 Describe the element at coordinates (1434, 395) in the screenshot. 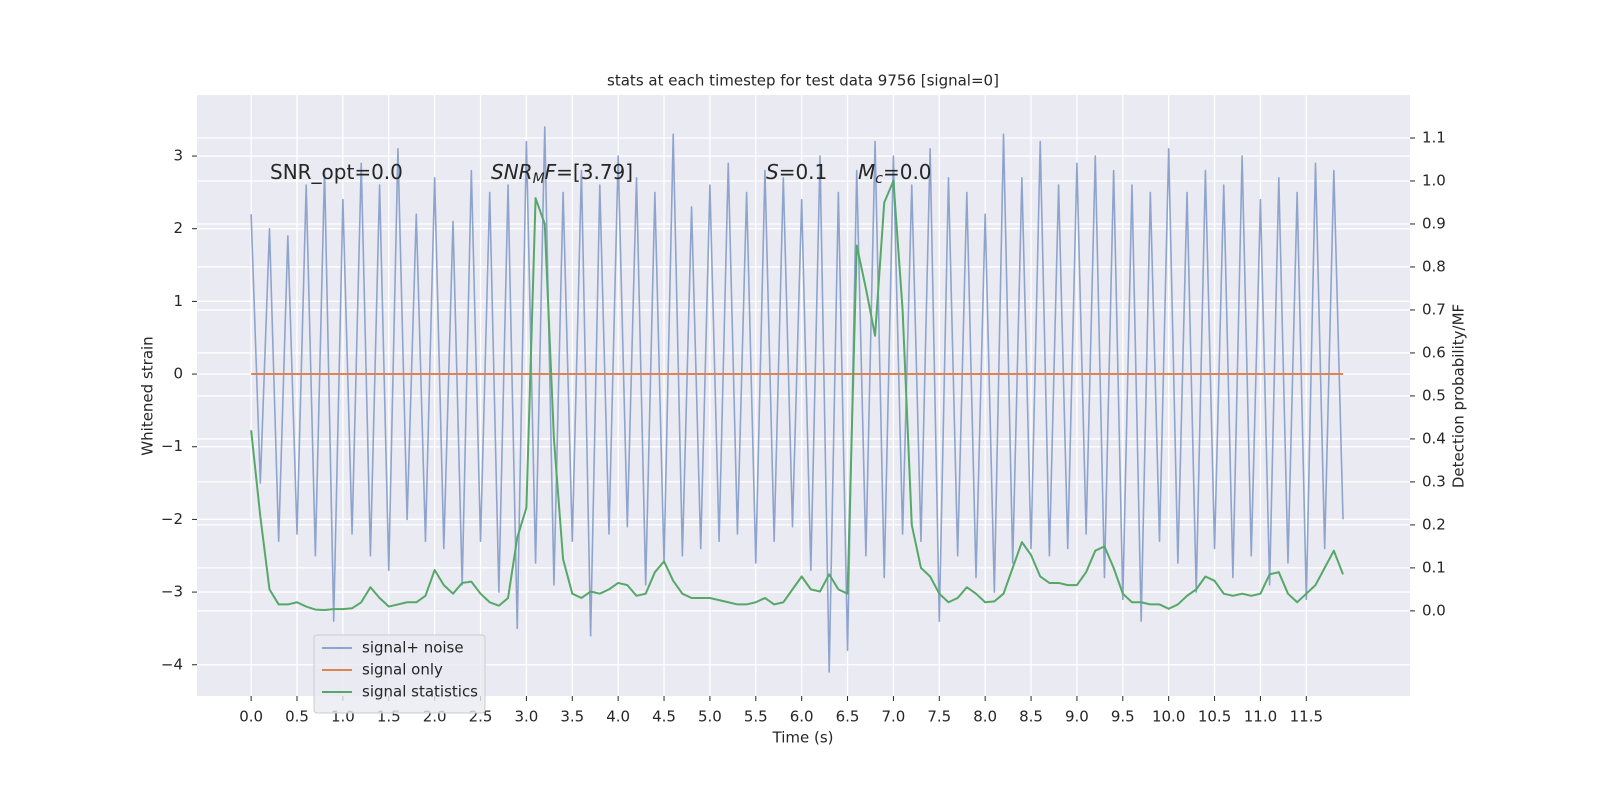

I see `y2-tick-label: 0.5` at that location.